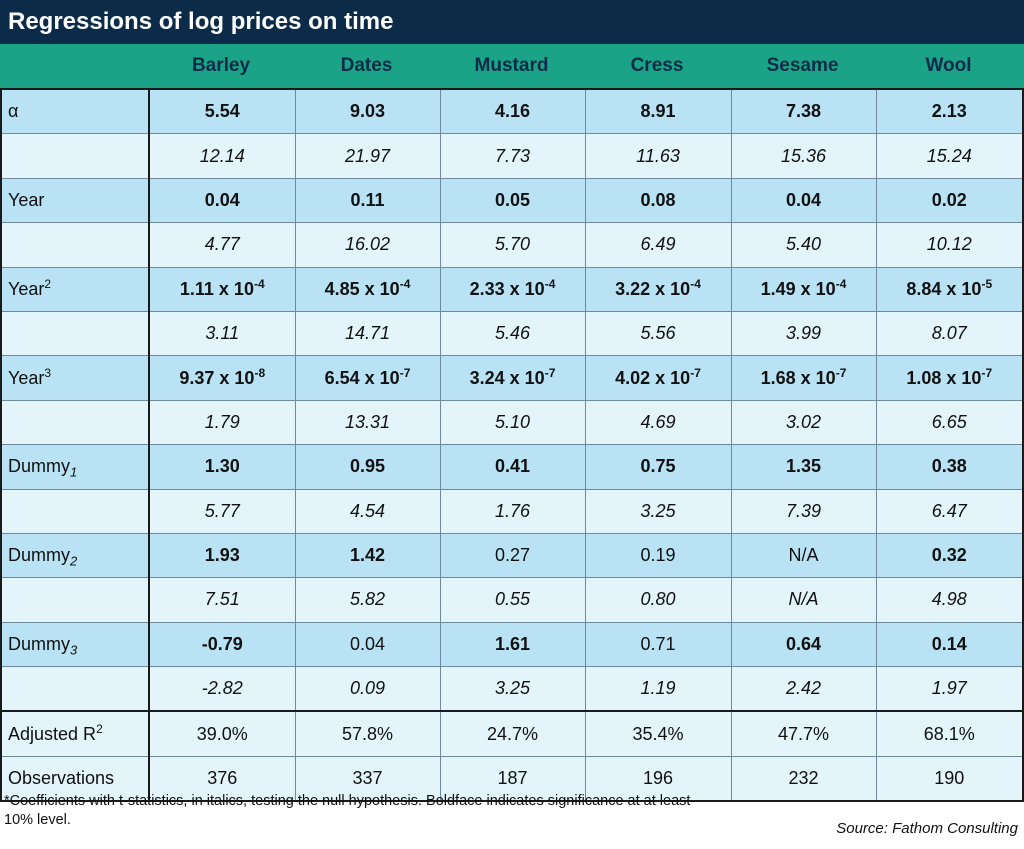 Image resolution: width=1024 pixels, height=849 pixels. What do you see at coordinates (512, 510) in the screenshot?
I see `cell-value: 1.76` at bounding box center [512, 510].